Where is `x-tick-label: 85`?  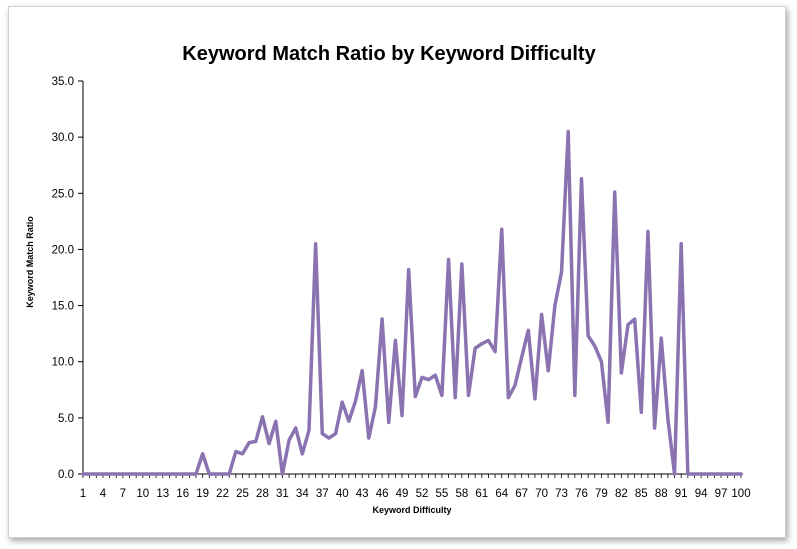 x-tick-label: 85 is located at coordinates (641, 494).